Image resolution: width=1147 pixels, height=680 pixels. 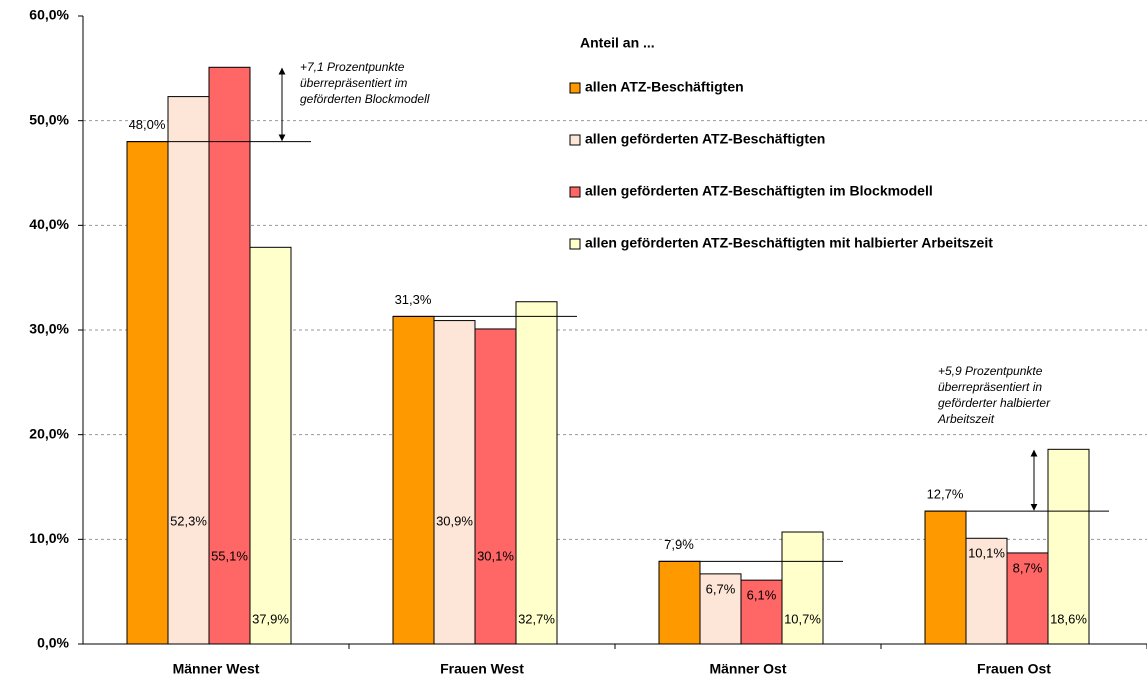 I want to click on data-label: 18,6%, so click(x=1068, y=618).